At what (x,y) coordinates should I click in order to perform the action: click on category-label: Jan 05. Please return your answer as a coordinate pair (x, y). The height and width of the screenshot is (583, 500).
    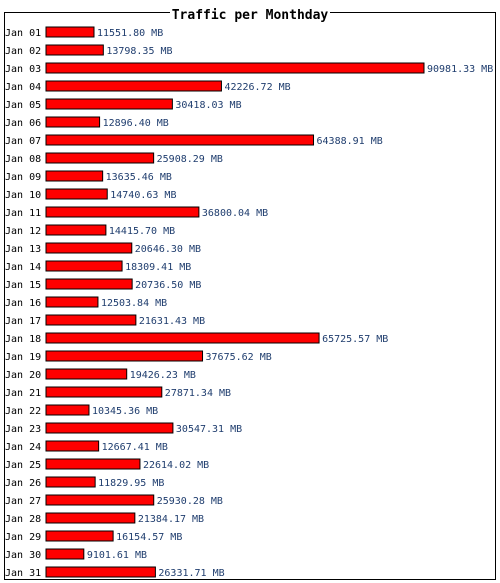
    Looking at the image, I should click on (23, 105).